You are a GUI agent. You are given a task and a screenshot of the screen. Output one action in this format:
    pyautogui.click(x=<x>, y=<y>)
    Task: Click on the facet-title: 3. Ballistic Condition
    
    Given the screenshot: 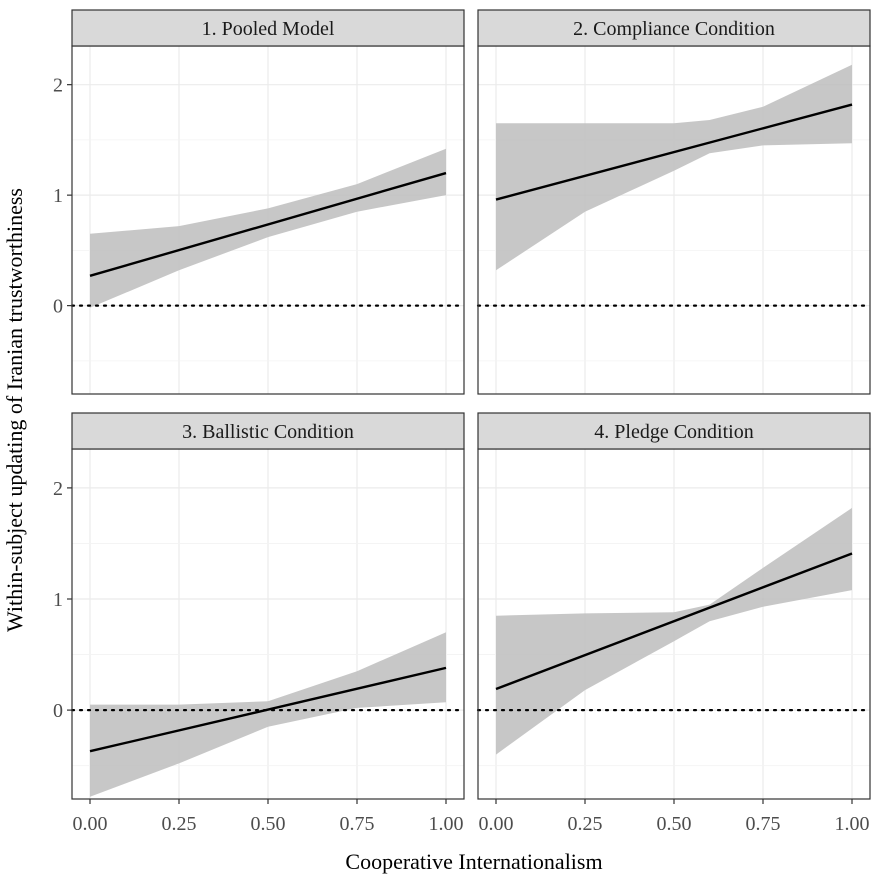 What is the action you would take?
    pyautogui.click(x=268, y=432)
    